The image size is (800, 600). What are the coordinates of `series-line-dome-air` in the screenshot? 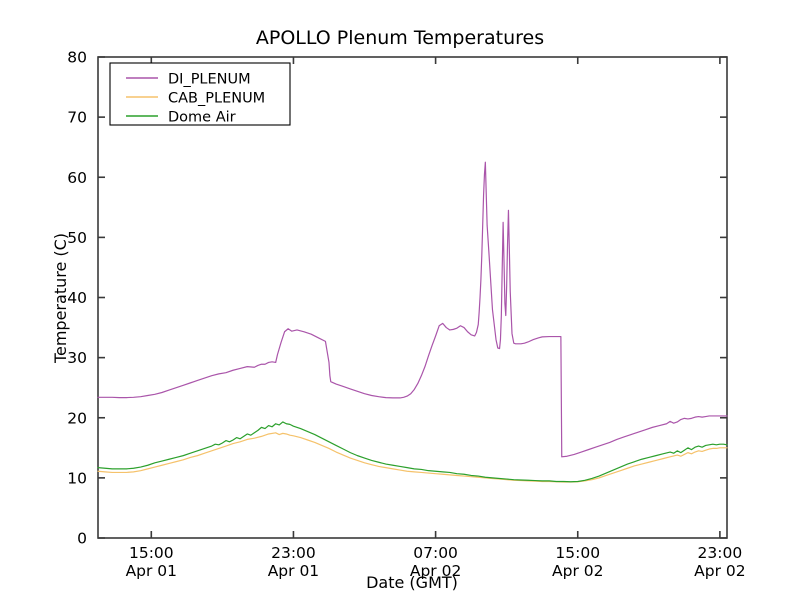 It's located at (412, 452).